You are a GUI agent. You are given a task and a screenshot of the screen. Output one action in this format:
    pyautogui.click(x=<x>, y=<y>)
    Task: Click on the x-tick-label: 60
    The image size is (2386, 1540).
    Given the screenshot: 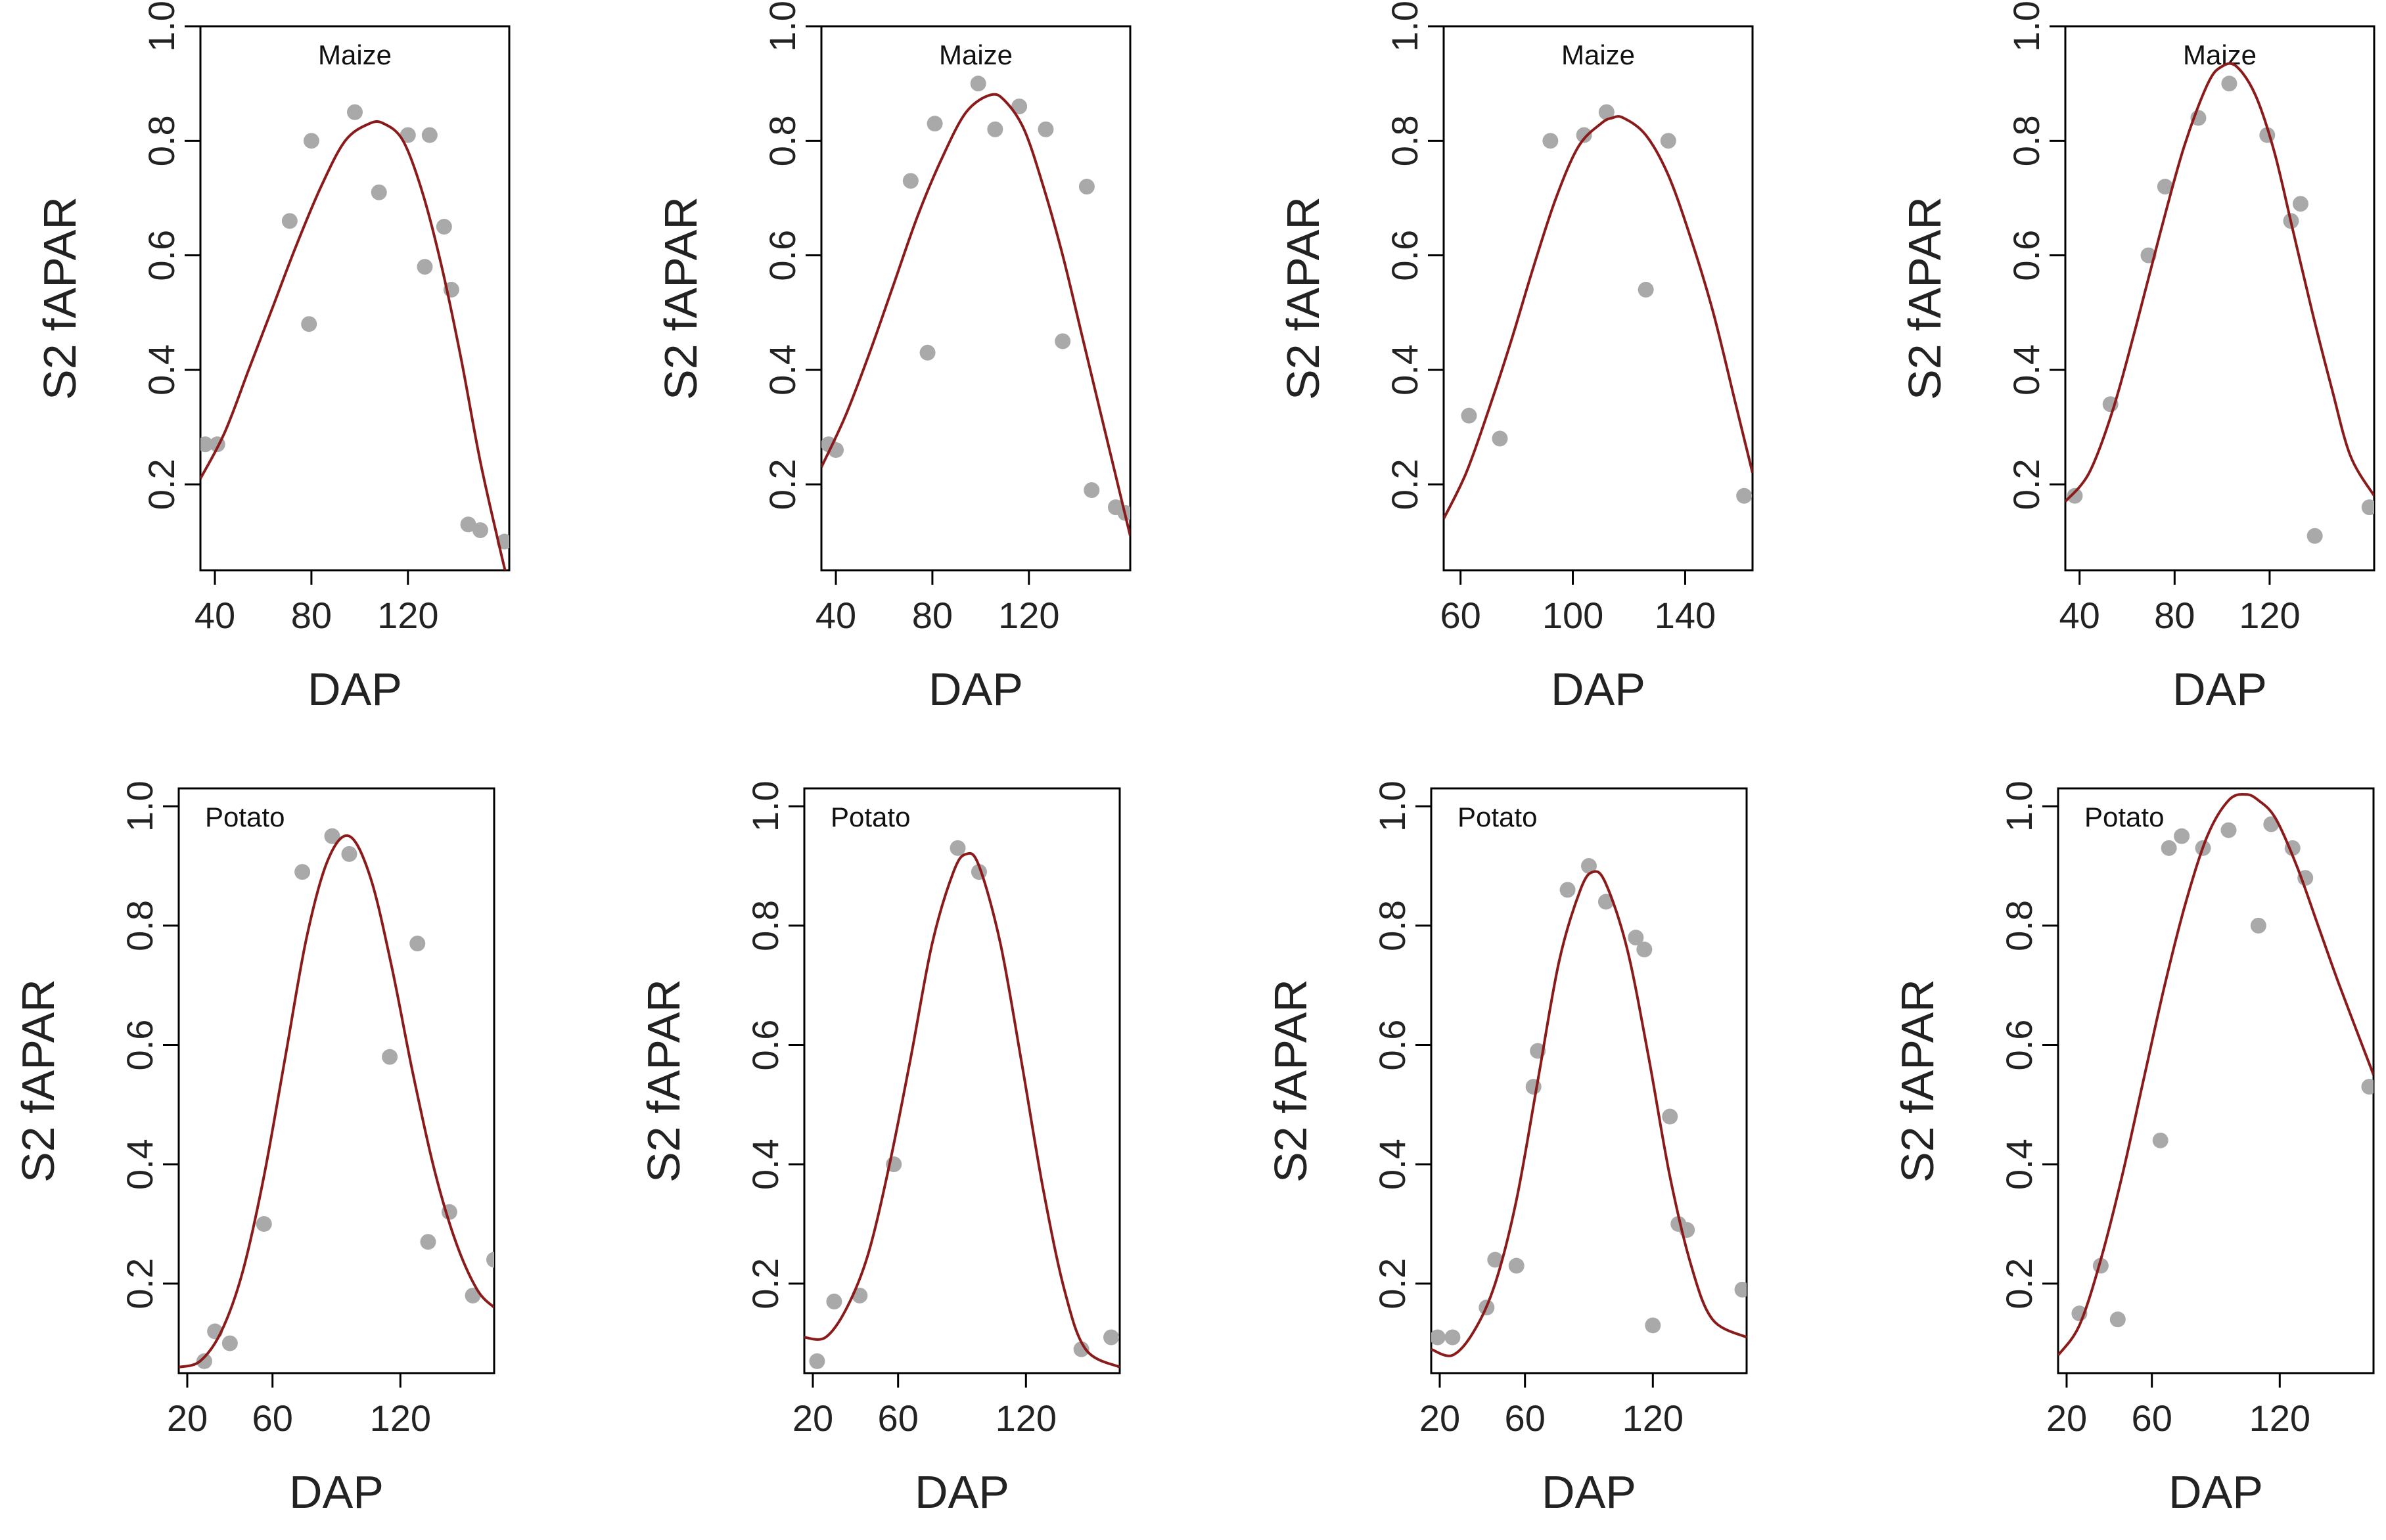 What is the action you would take?
    pyautogui.click(x=2152, y=1418)
    